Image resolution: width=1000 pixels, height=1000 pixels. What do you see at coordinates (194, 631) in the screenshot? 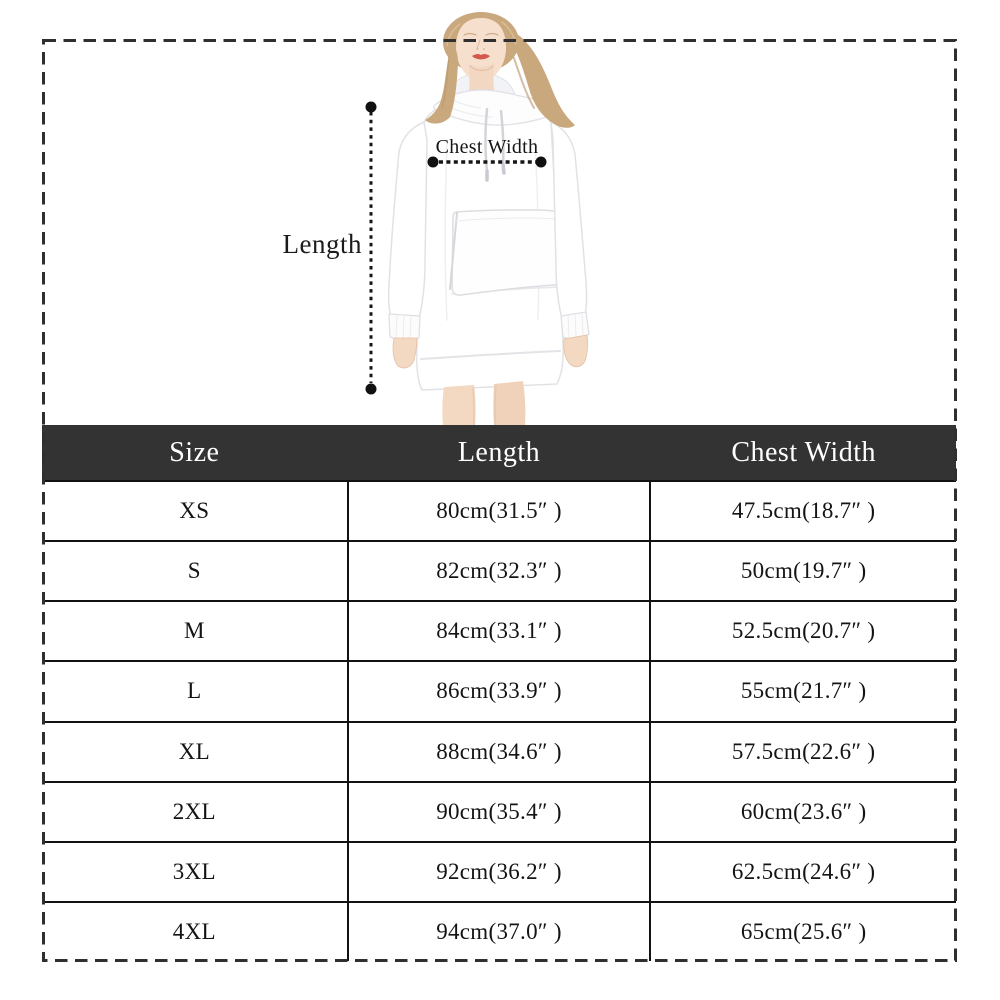
I see `cell-size: M` at bounding box center [194, 631].